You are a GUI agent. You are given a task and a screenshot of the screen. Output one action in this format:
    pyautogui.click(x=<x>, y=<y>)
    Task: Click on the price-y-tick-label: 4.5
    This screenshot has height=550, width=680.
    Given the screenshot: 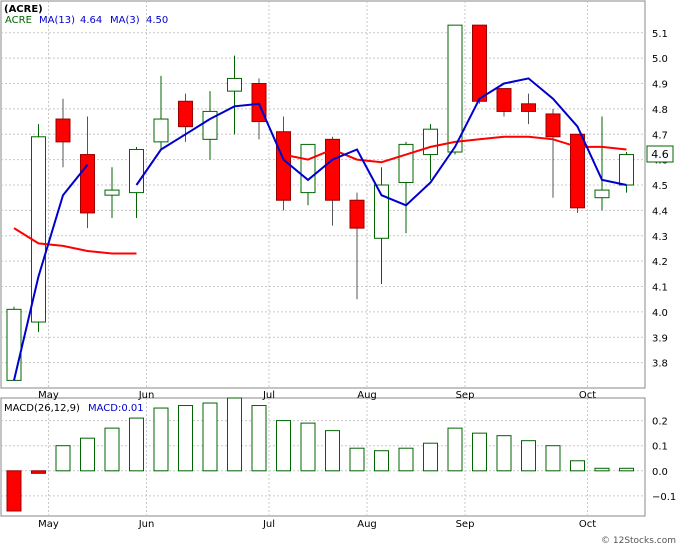 What is the action you would take?
    pyautogui.click(x=660, y=186)
    